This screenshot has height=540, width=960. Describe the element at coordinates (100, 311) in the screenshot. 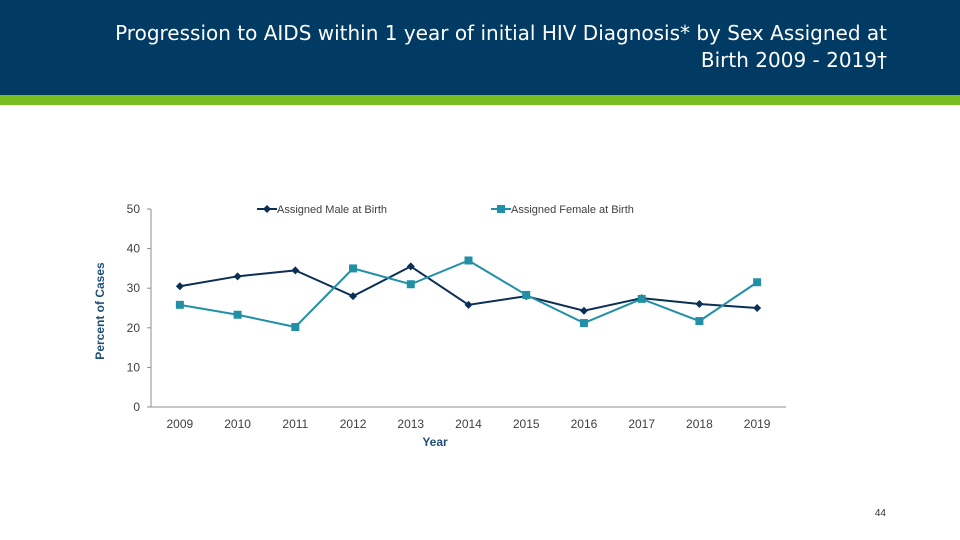

I see `y-axis-label: Percent of Cases` at that location.